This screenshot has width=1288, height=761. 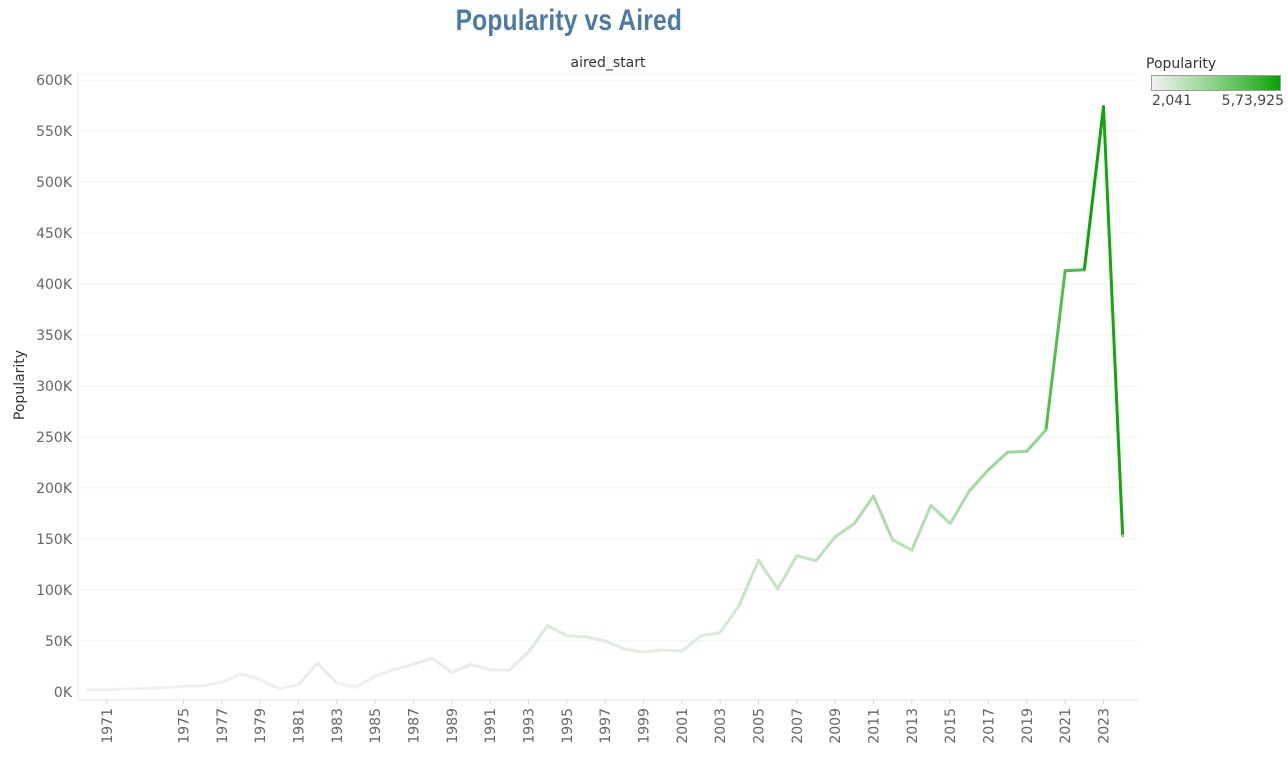 What do you see at coordinates (261, 726) in the screenshot?
I see `x-tick-label: 1979` at bounding box center [261, 726].